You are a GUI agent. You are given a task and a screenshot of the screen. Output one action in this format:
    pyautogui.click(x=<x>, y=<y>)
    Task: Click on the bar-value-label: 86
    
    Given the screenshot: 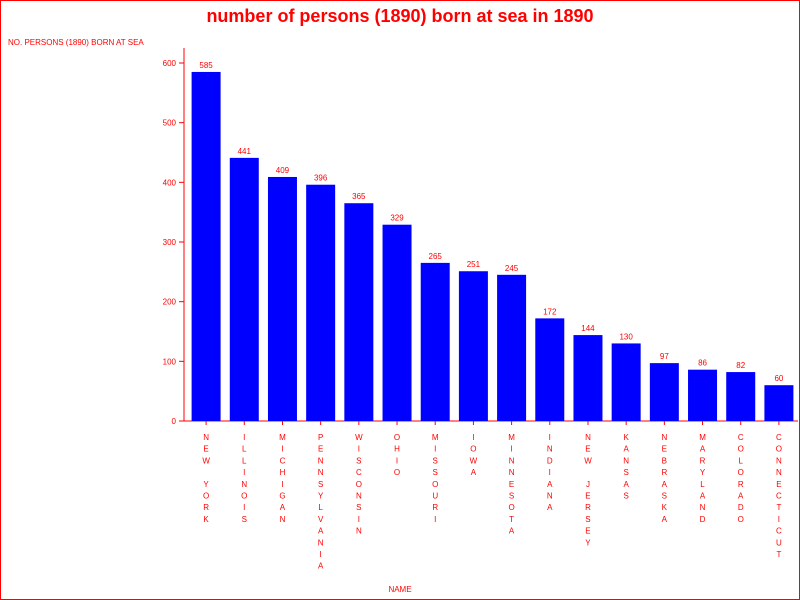 What is the action you would take?
    pyautogui.click(x=702, y=363)
    